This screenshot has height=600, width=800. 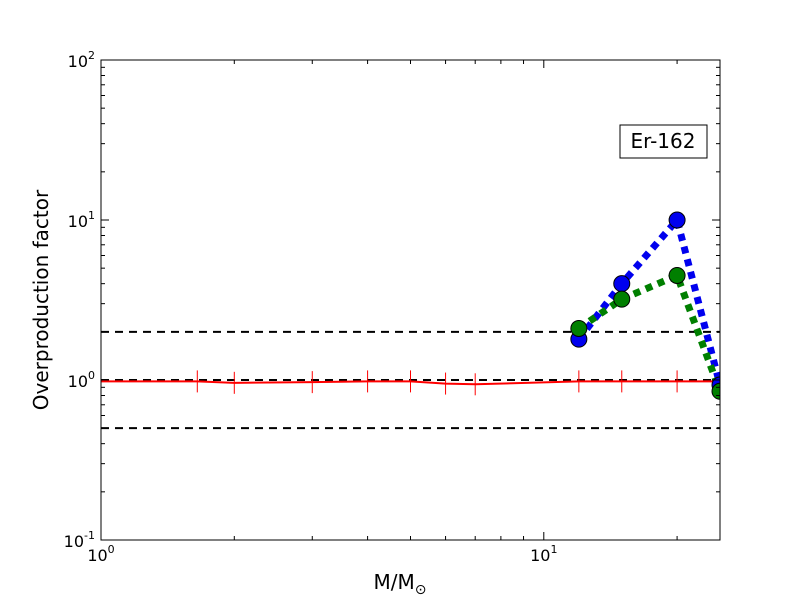 What do you see at coordinates (81, 60) in the screenshot?
I see `y-tick-label: 10²` at bounding box center [81, 60].